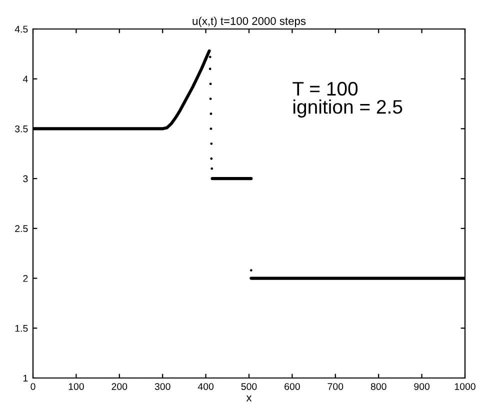  I want to click on x-tick-label: 0, so click(33, 386).